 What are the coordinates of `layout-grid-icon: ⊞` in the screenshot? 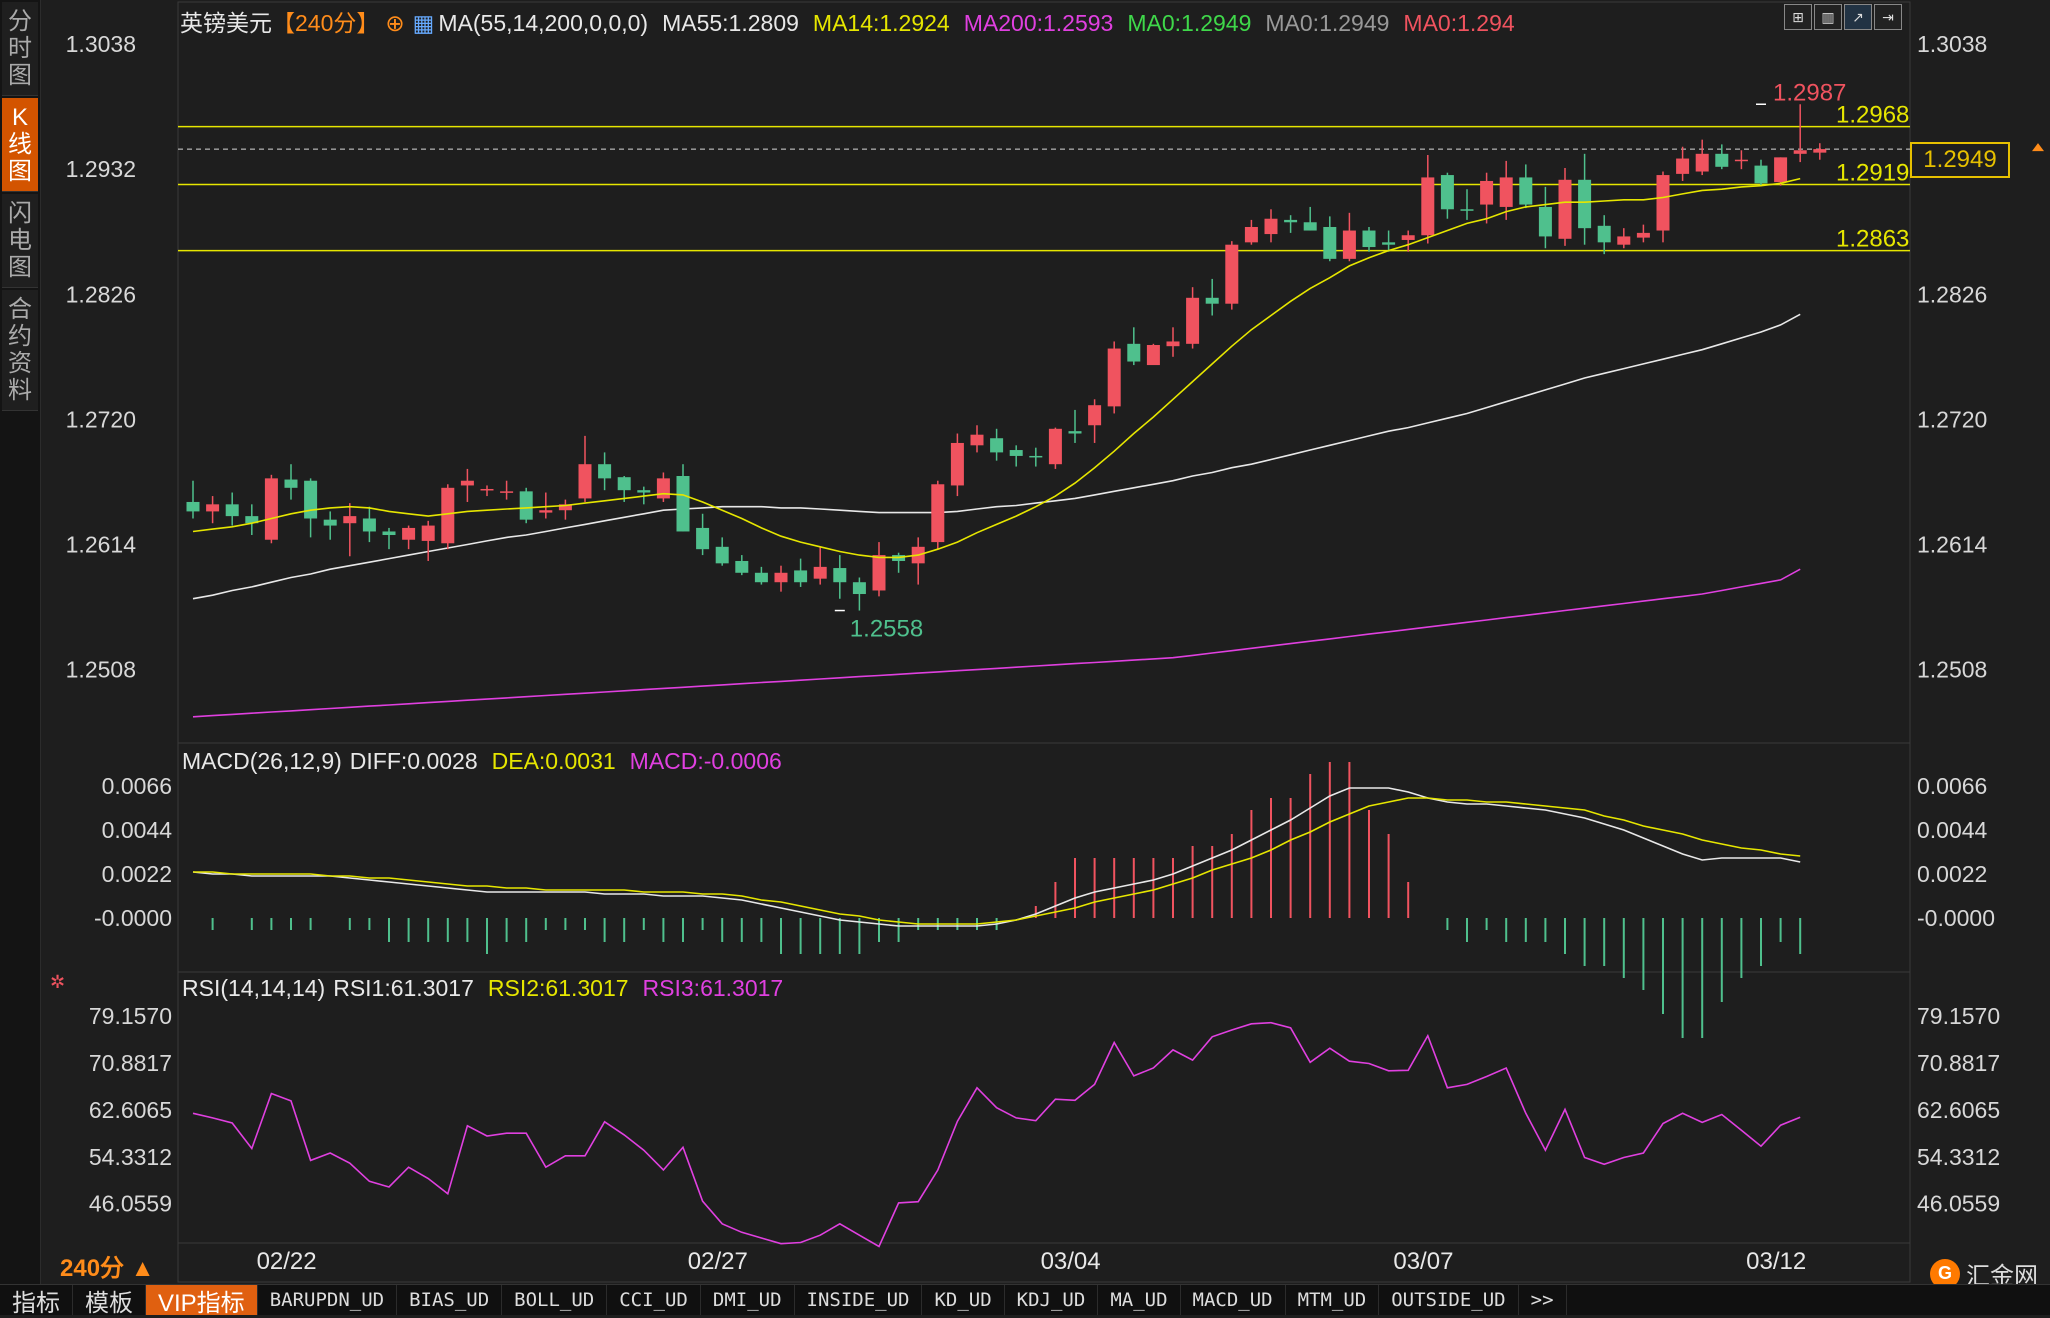 It's located at (1798, 17).